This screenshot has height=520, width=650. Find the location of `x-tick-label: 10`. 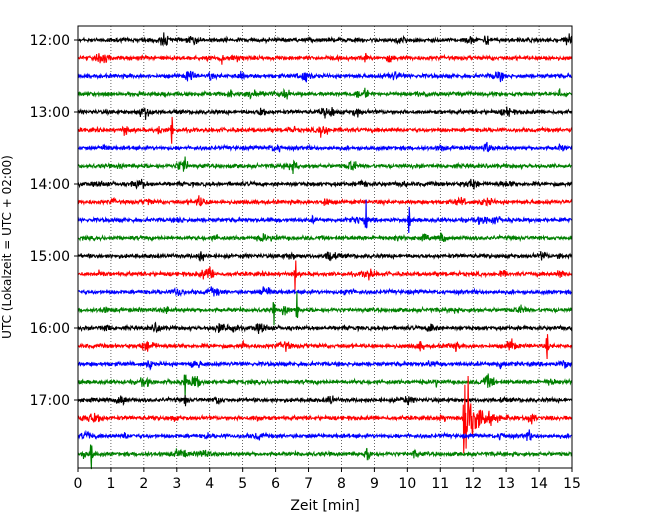

x-tick-label: 10 is located at coordinates (407, 484).